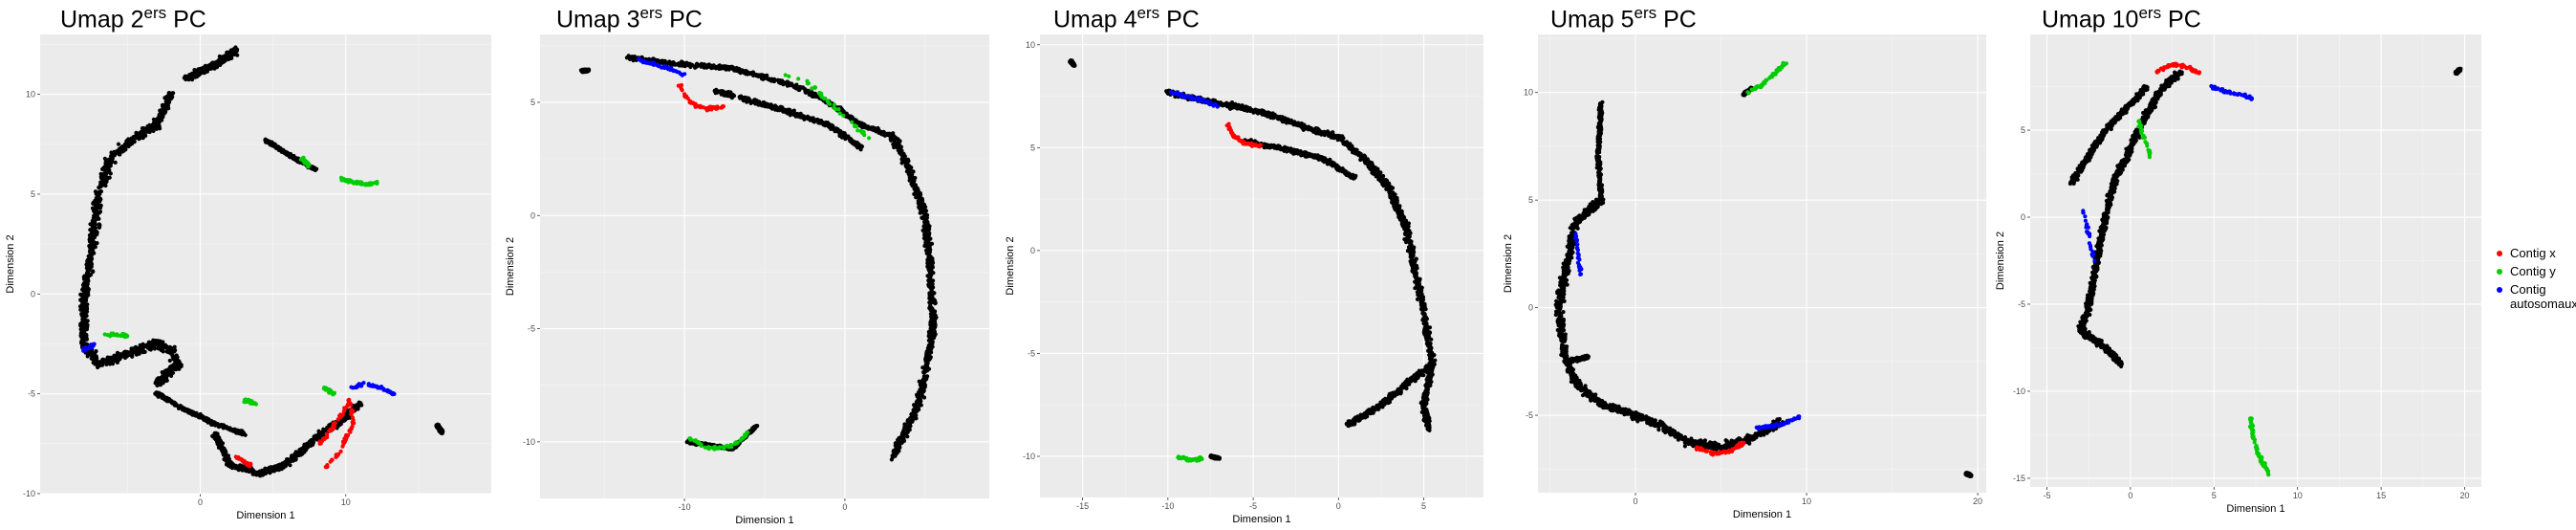 This screenshot has width=2576, height=530. I want to click on y-tick-label: -5, so click(32, 394).